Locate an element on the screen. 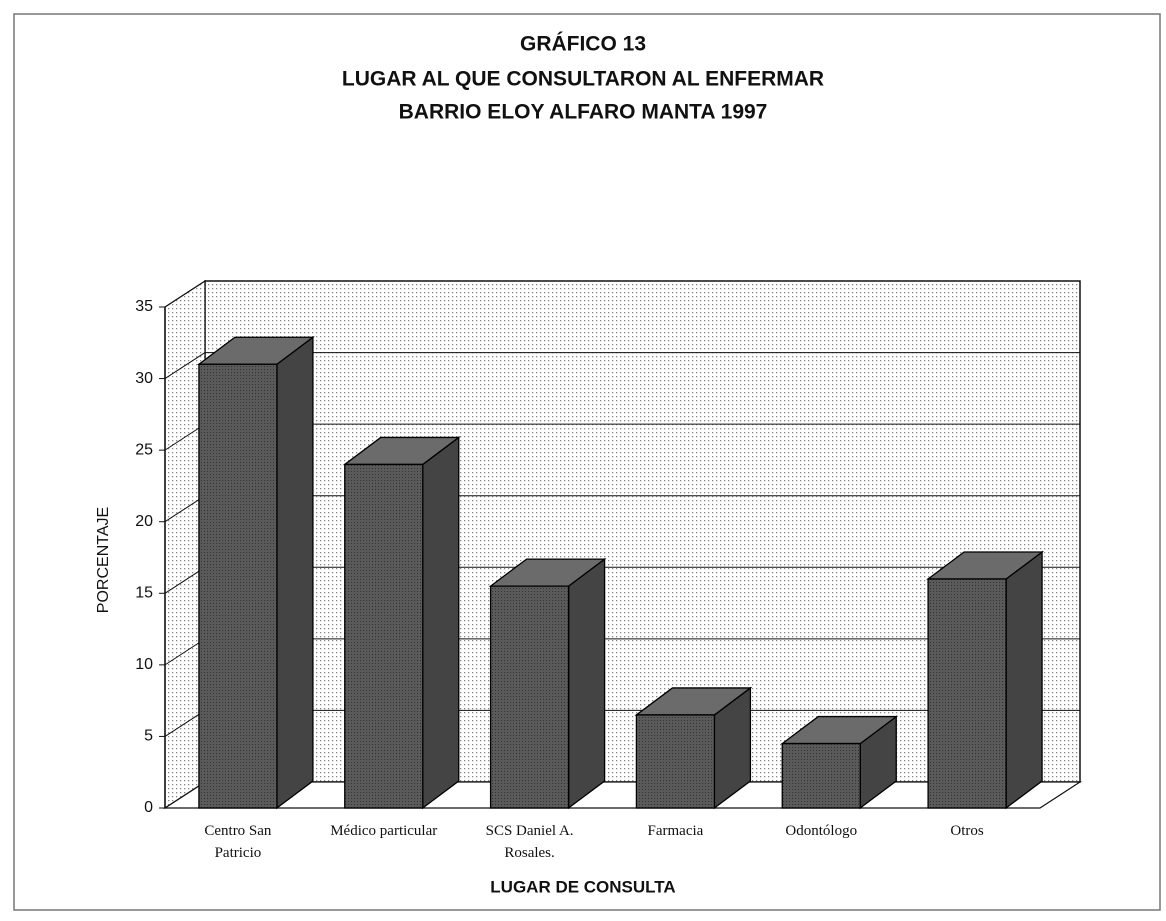 The height and width of the screenshot is (921, 1166). x-tick-label: Centro San Patricio is located at coordinates (238, 842).